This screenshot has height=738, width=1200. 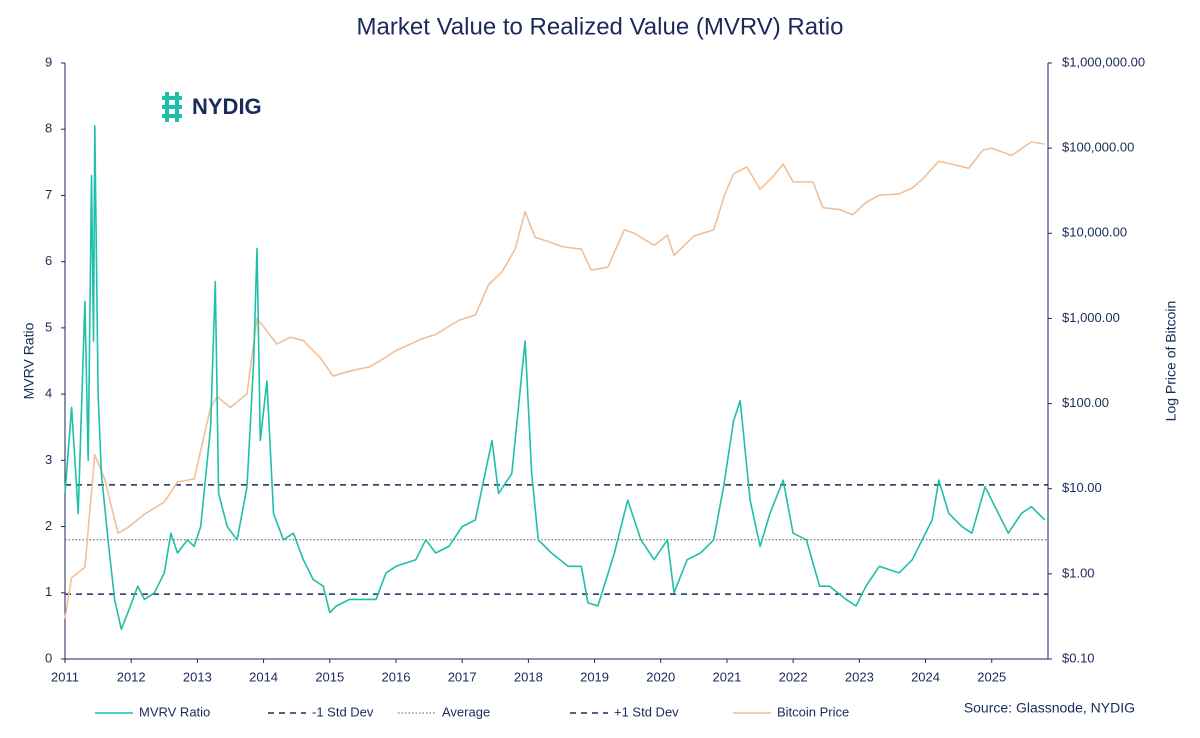 What do you see at coordinates (48, 260) in the screenshot?
I see `y-tick-label: 6` at bounding box center [48, 260].